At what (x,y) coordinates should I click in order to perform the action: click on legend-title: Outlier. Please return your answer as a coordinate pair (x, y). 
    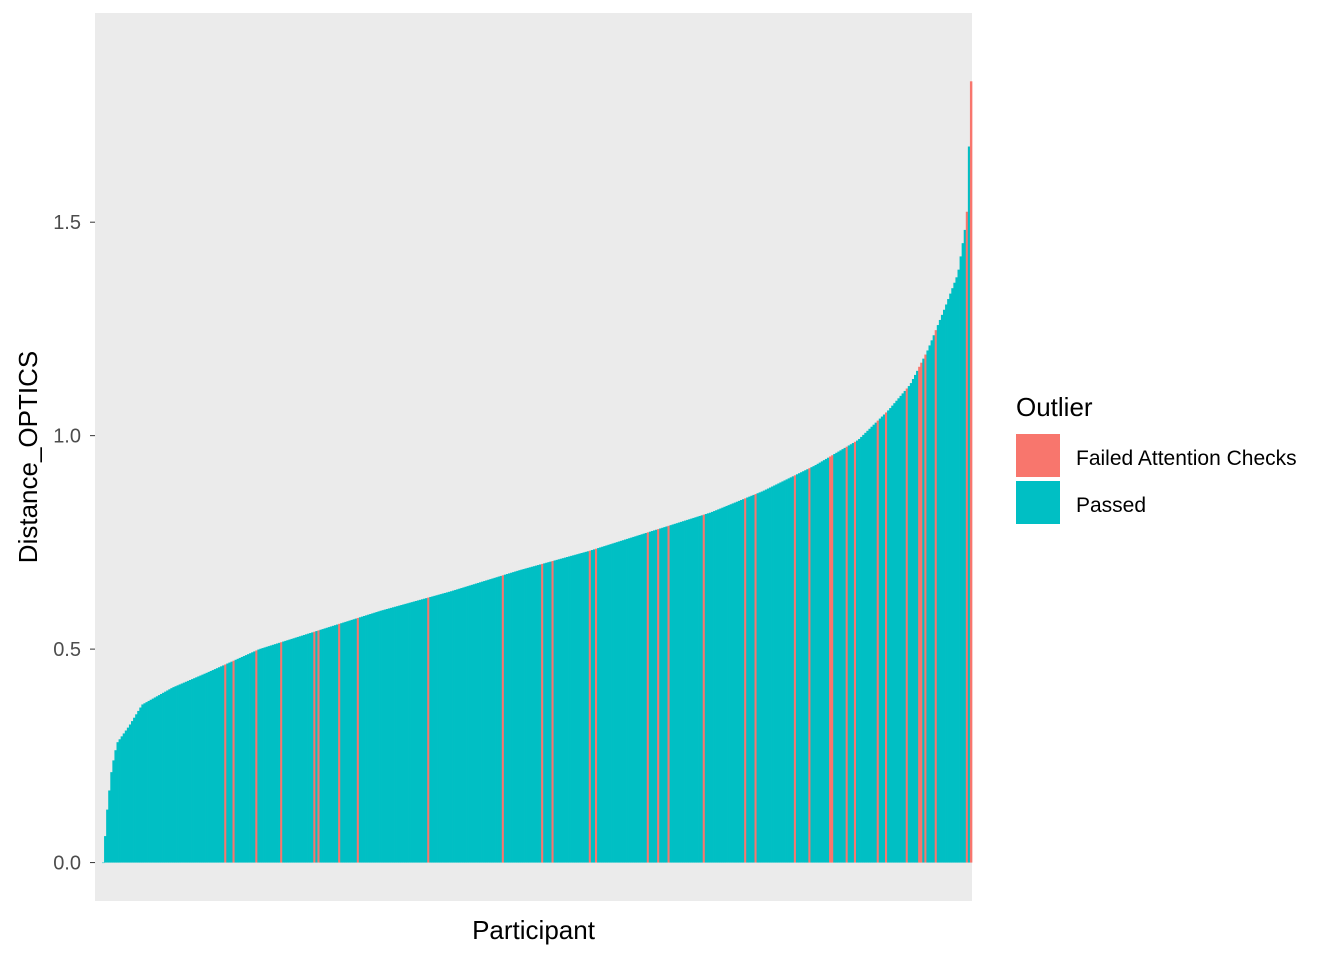
    Looking at the image, I should click on (1054, 407).